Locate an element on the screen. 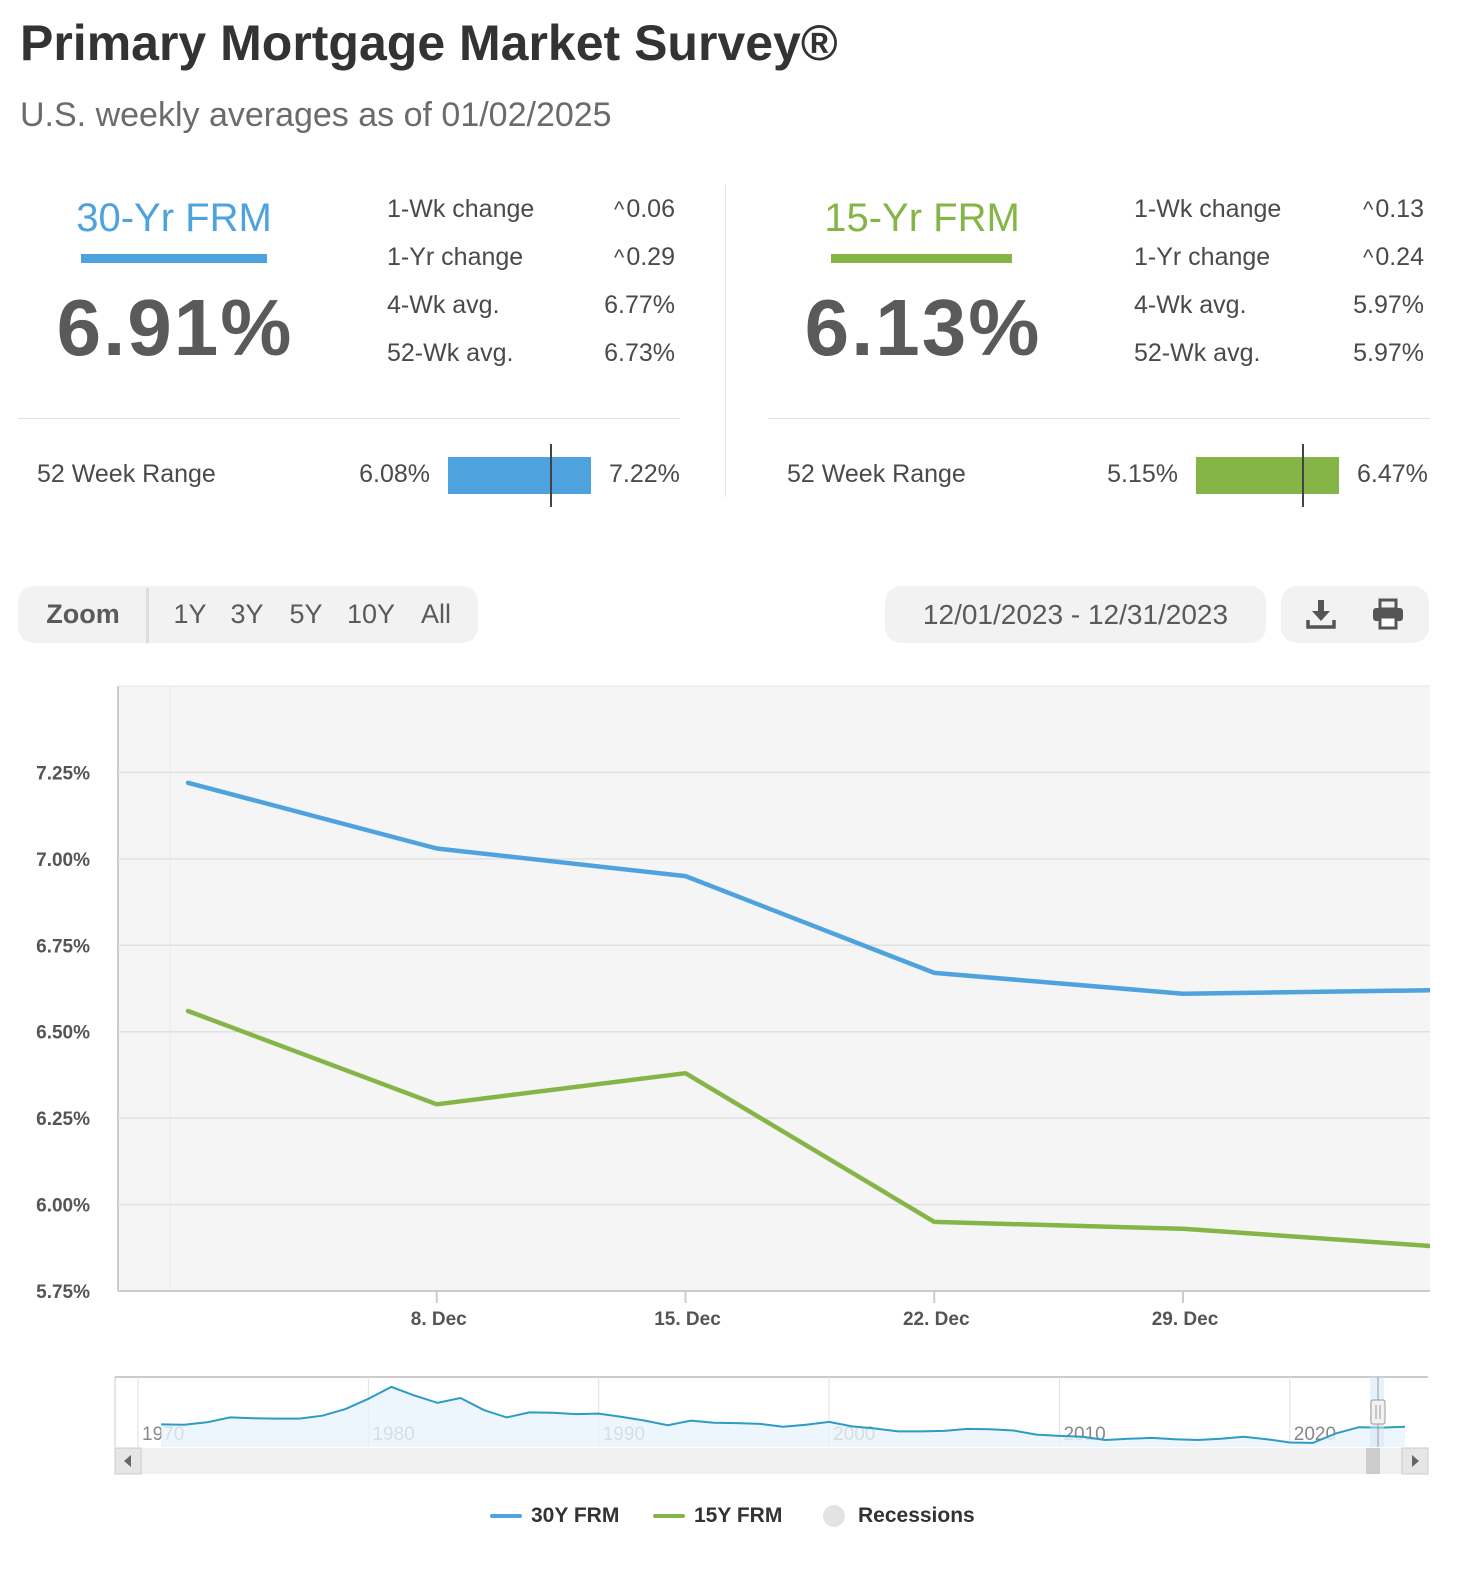 The width and height of the screenshot is (1470, 1578). y-tick-label: 6.00% is located at coordinates (63, 1206).